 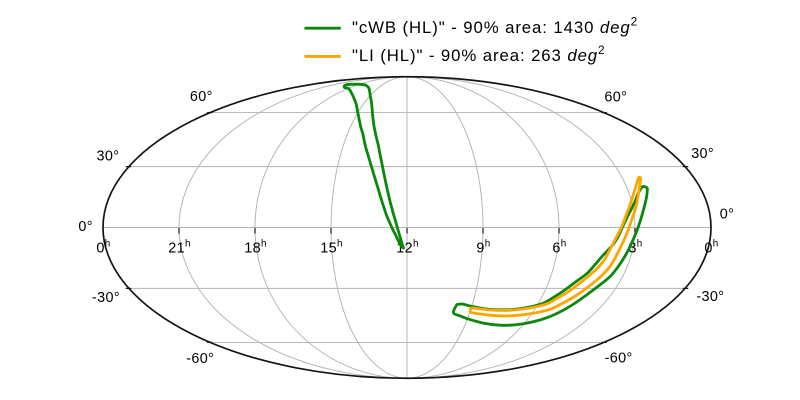 What do you see at coordinates (495, 26) in the screenshot?
I see `svg-text:"cWB (HL)" - 90% area: 1430 de: "cWB (HL)" - 90% area: 1430 deg2` at bounding box center [495, 26].